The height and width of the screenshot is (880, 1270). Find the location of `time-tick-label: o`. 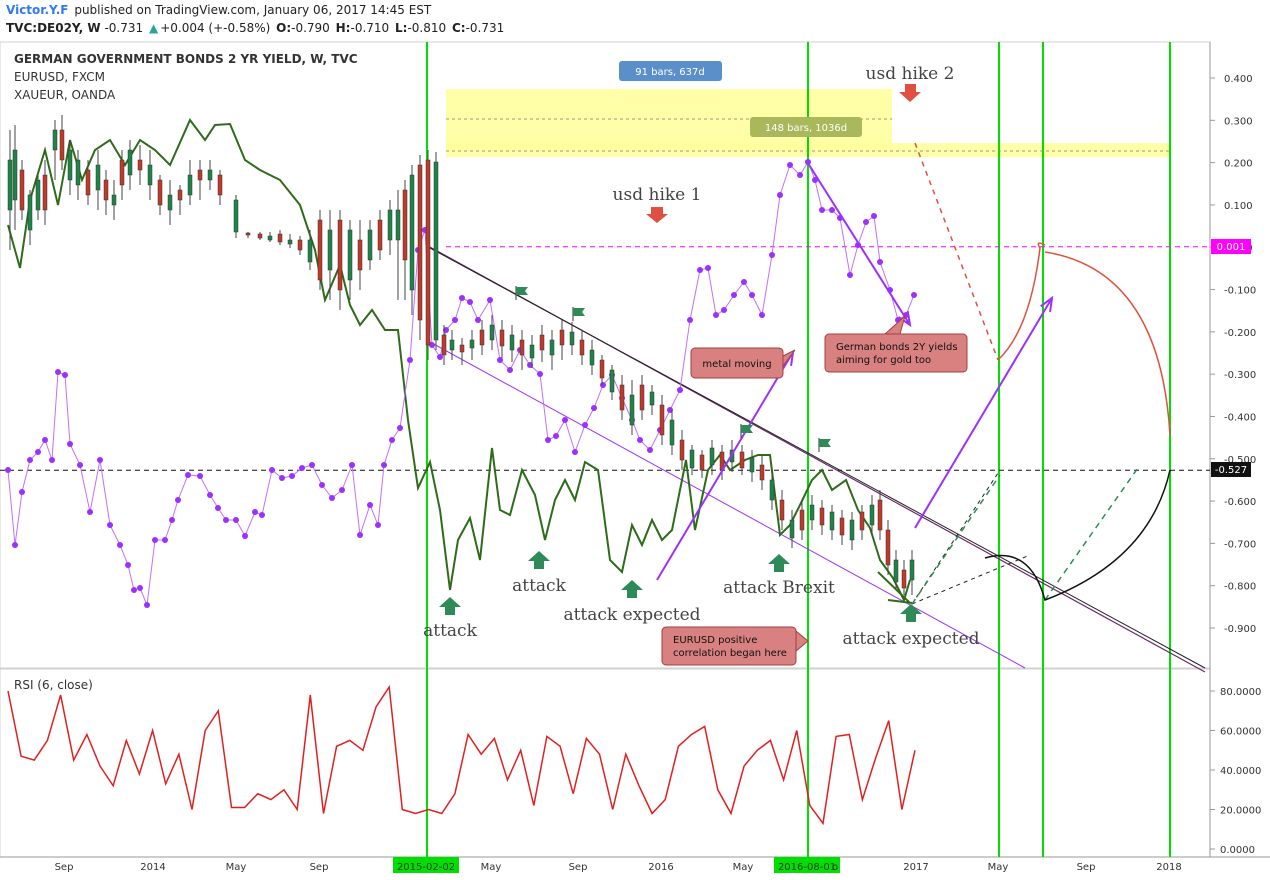

time-tick-label: o is located at coordinates (835, 867).